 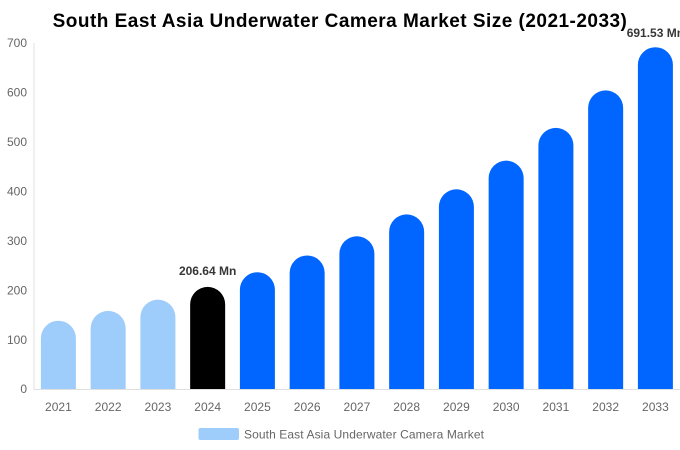 What do you see at coordinates (23, 389) in the screenshot?
I see `svg-text: 0` at bounding box center [23, 389].